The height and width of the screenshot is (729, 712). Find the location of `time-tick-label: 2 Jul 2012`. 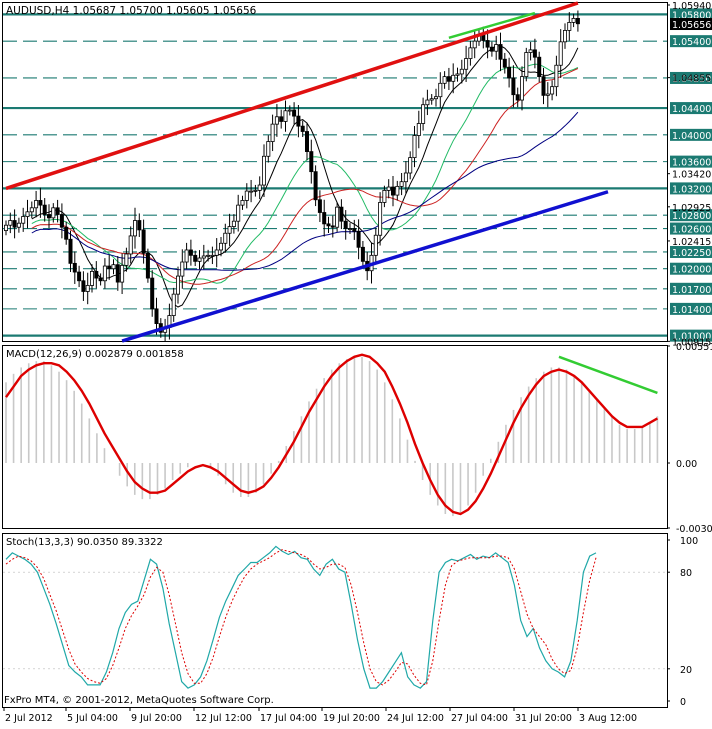

time-tick-label: 2 Jul 2012 is located at coordinates (29, 718).